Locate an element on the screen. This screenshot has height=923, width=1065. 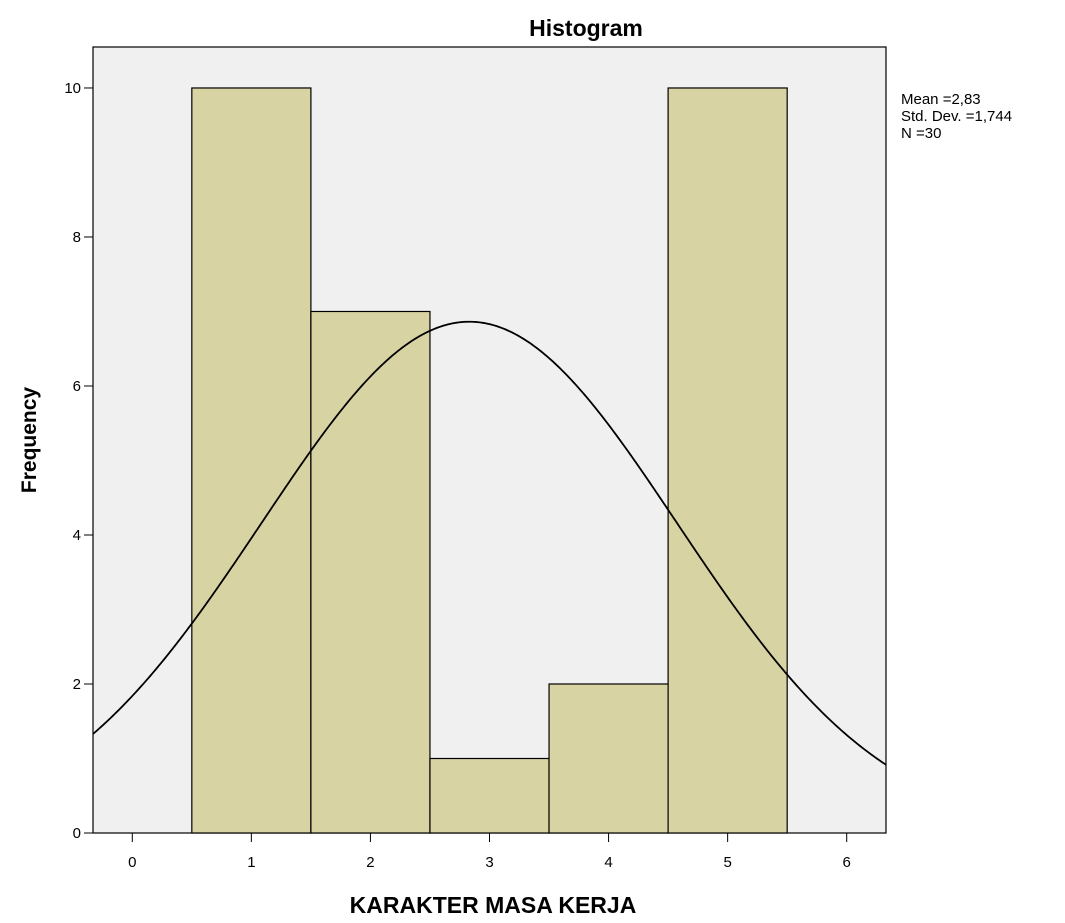
x-tick-label: 2 is located at coordinates (370, 862).